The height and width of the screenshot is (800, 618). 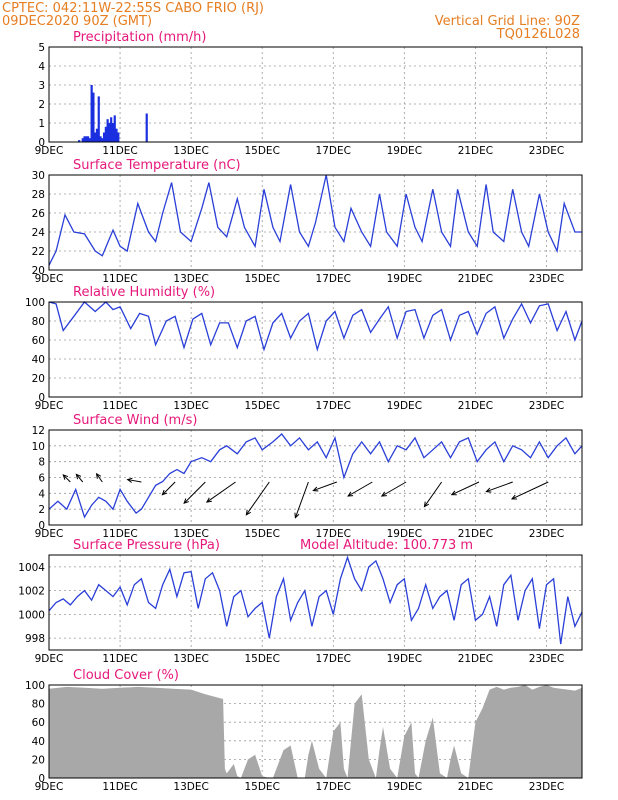 What do you see at coordinates (261, 659) in the screenshot?
I see `pressure-xtick-label: 15DEC` at bounding box center [261, 659].